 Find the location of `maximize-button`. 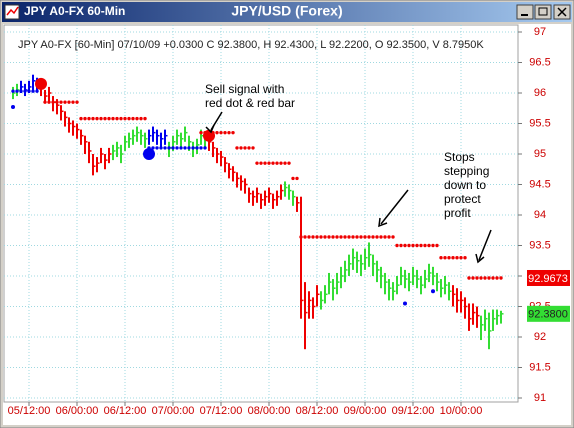

maximize-button is located at coordinates (543, 12).